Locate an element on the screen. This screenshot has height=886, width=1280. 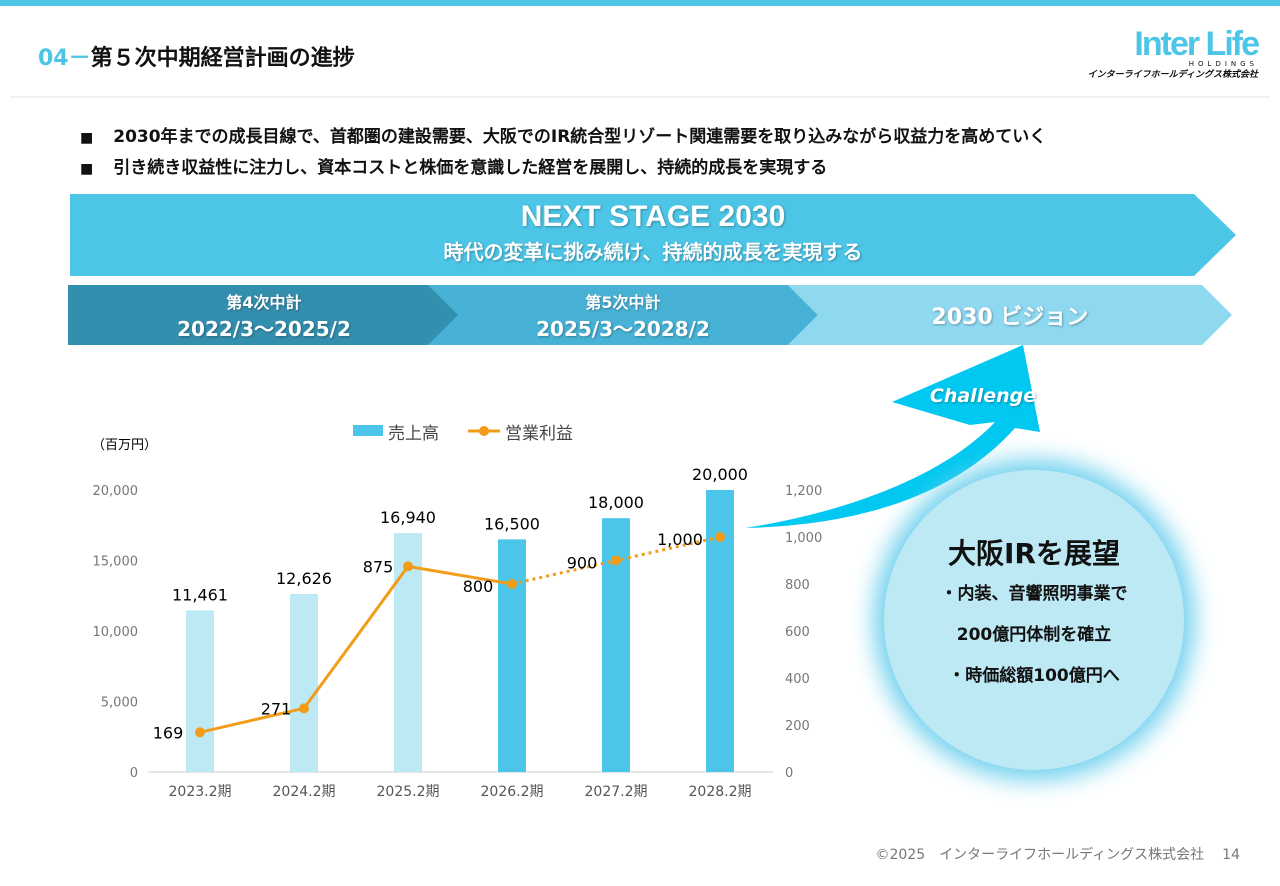
right-tick-label: 400 is located at coordinates (797, 679).